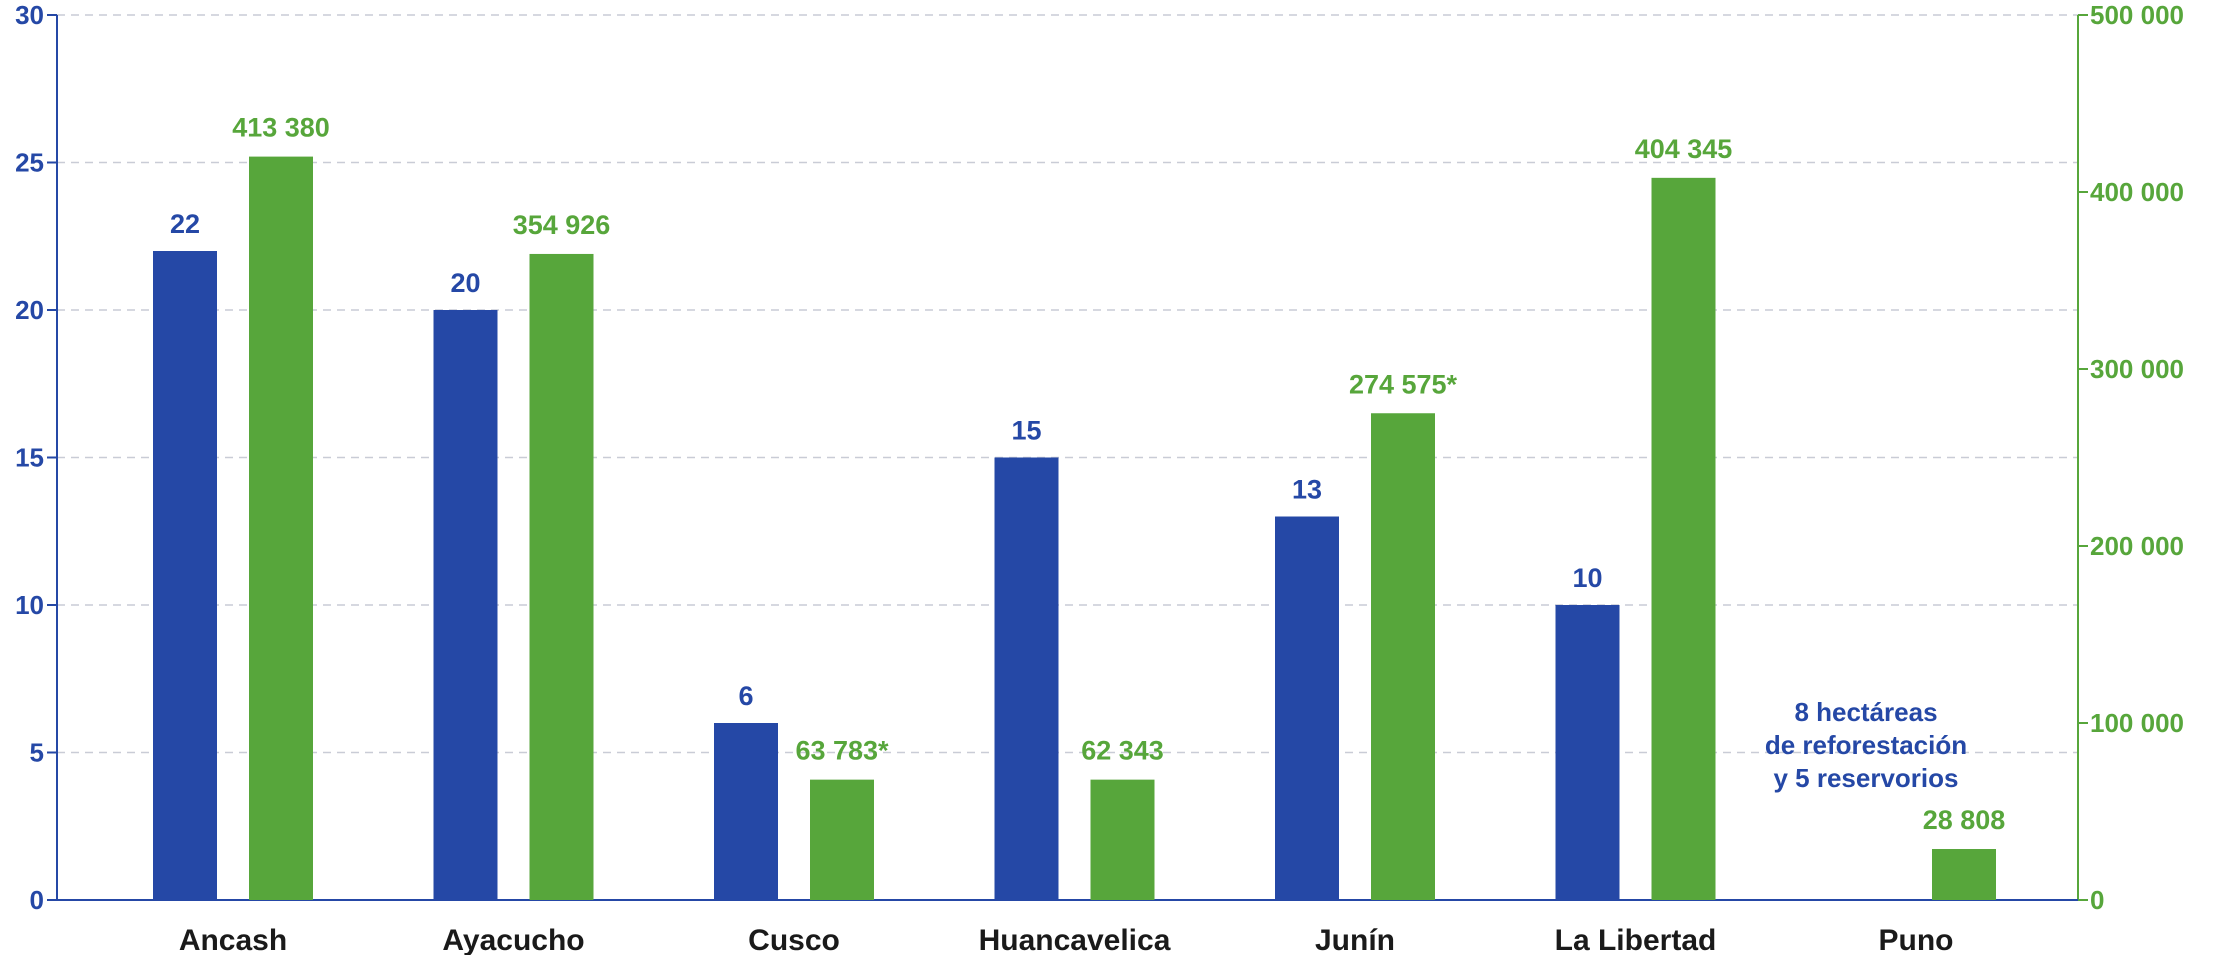 The height and width of the screenshot is (955, 2231). Describe the element at coordinates (1307, 490) in the screenshot. I see `data-label-left: 13` at that location.